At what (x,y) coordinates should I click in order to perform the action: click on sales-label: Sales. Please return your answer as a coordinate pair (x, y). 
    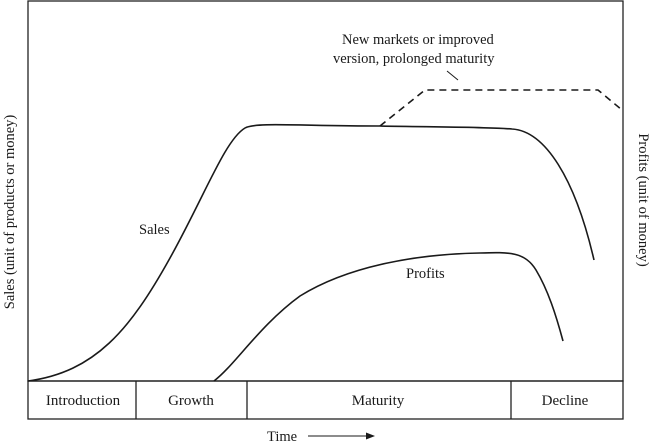
    Looking at the image, I should click on (154, 230).